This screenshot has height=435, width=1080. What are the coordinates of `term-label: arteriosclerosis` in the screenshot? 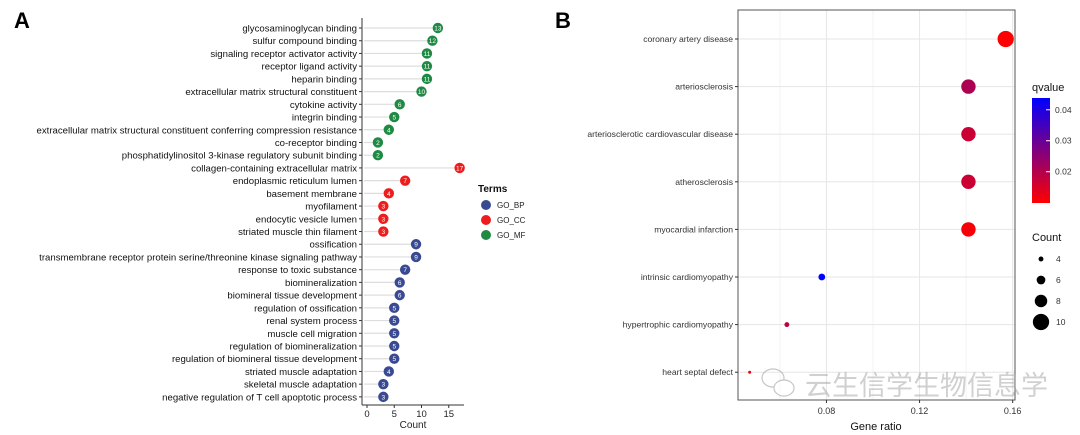 It's located at (704, 87).